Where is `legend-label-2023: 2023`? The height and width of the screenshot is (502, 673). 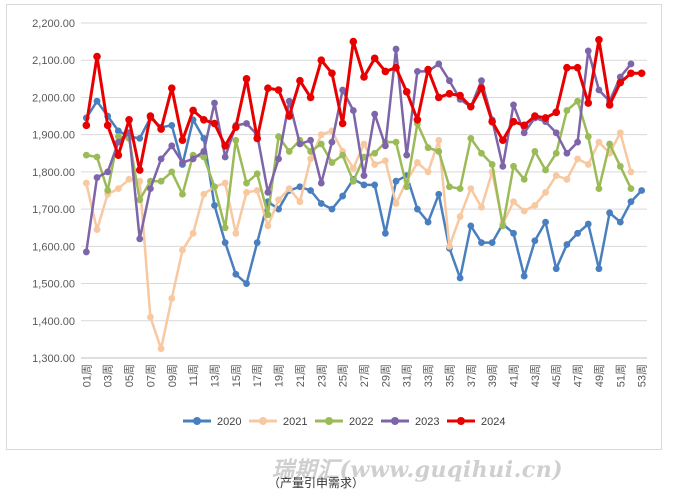 legend-label-2023: 2023 is located at coordinates (427, 422).